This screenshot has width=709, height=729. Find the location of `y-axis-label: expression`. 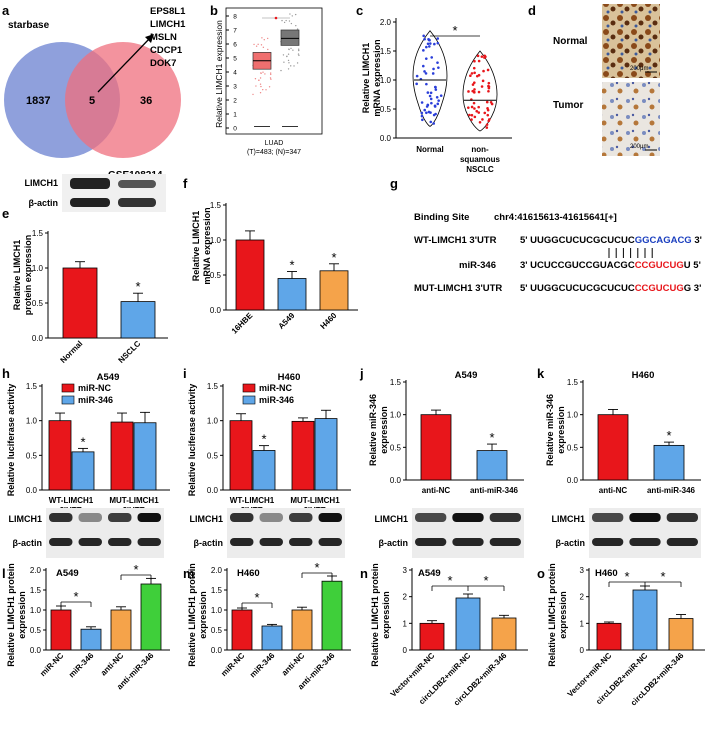

y-axis-label: expression is located at coordinates (386, 615).